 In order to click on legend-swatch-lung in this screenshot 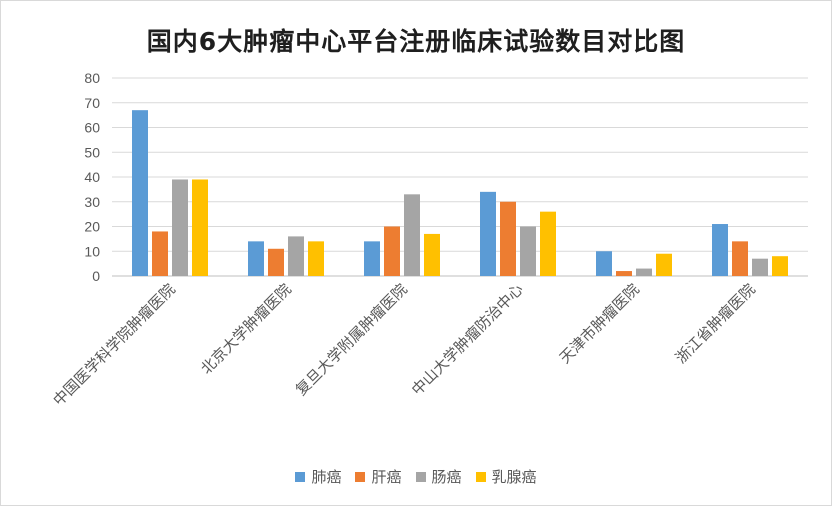, I will do `click(300, 476)`.